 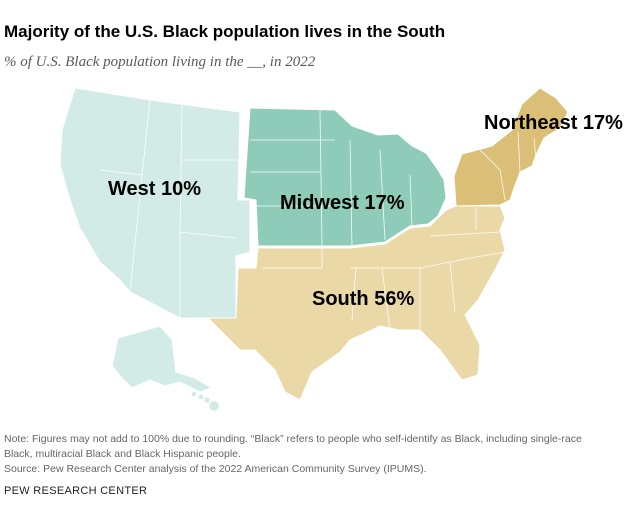 I want to click on south-label: South 56%, so click(x=363, y=299).